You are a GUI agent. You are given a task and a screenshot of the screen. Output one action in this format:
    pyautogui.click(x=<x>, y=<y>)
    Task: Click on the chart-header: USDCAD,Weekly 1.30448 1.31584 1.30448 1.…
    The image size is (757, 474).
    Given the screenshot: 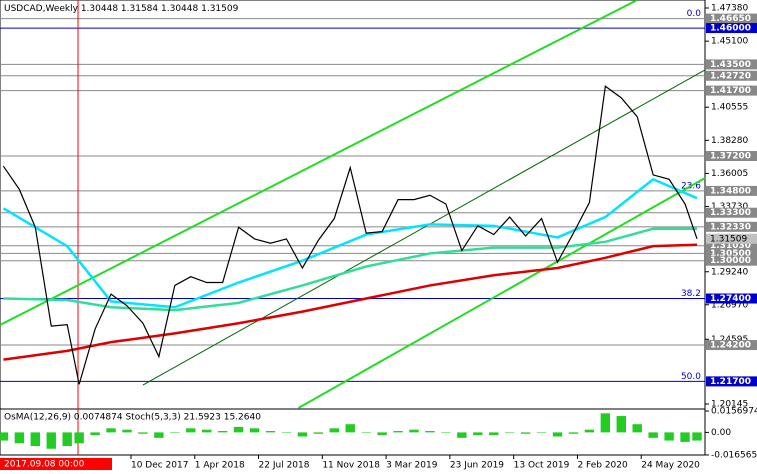 What is the action you would take?
    pyautogui.click(x=121, y=9)
    